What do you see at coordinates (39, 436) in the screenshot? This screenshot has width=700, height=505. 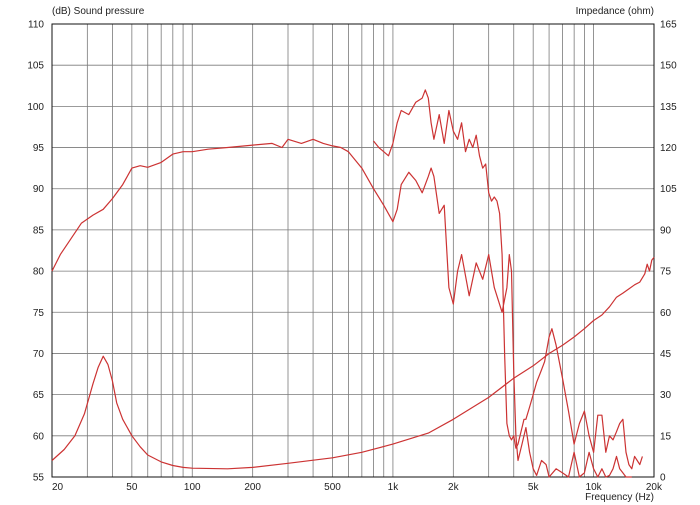 I see `y-left-tick-label: 60` at bounding box center [39, 436].